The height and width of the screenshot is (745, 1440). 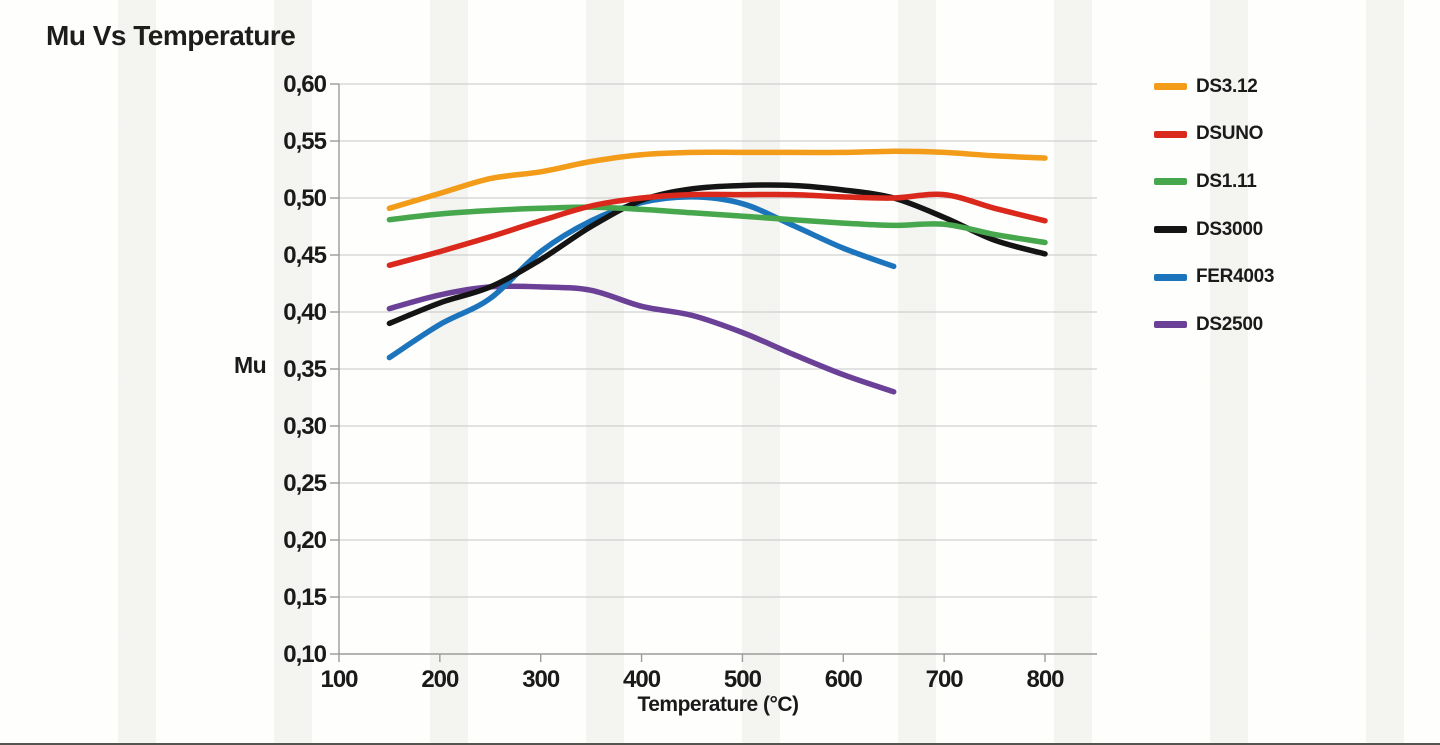 I want to click on legend-item-DS3000: DS3000, so click(x=1214, y=229).